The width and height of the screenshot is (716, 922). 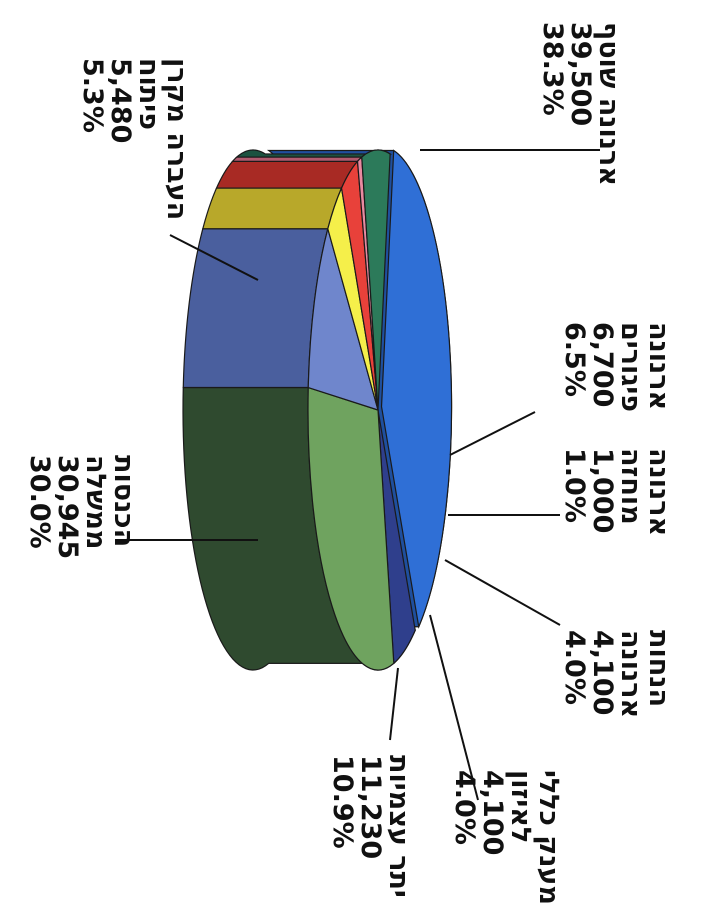 I want to click on slice-name: יתר עצמיות, so click(x=398, y=826).